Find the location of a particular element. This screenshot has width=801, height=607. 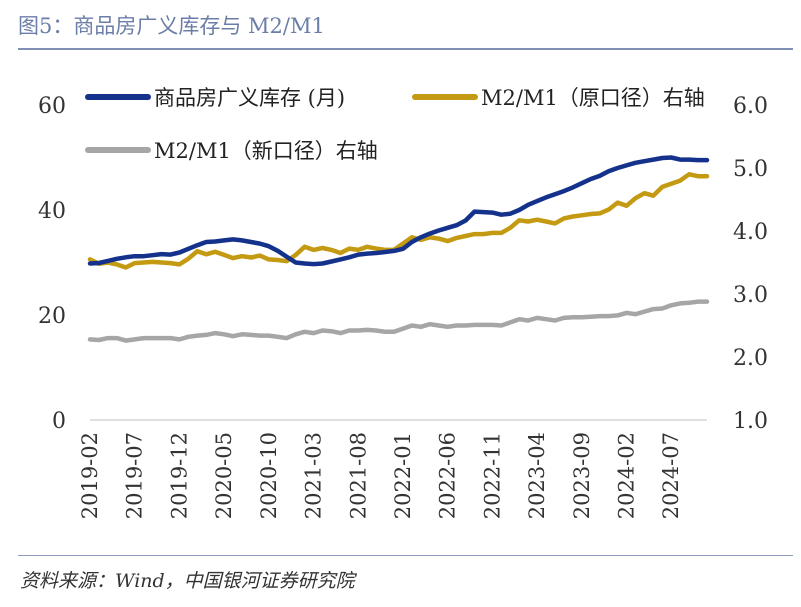

legend-label-1: M2/M1（原口径）右轴 is located at coordinates (593, 98).